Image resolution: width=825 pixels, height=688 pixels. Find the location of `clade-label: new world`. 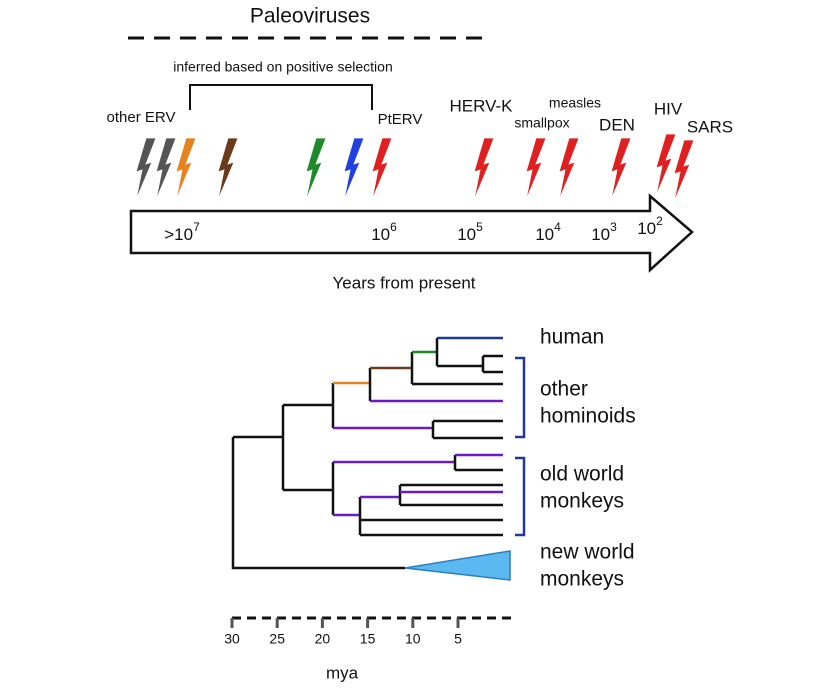

clade-label: new world is located at coordinates (587, 552).